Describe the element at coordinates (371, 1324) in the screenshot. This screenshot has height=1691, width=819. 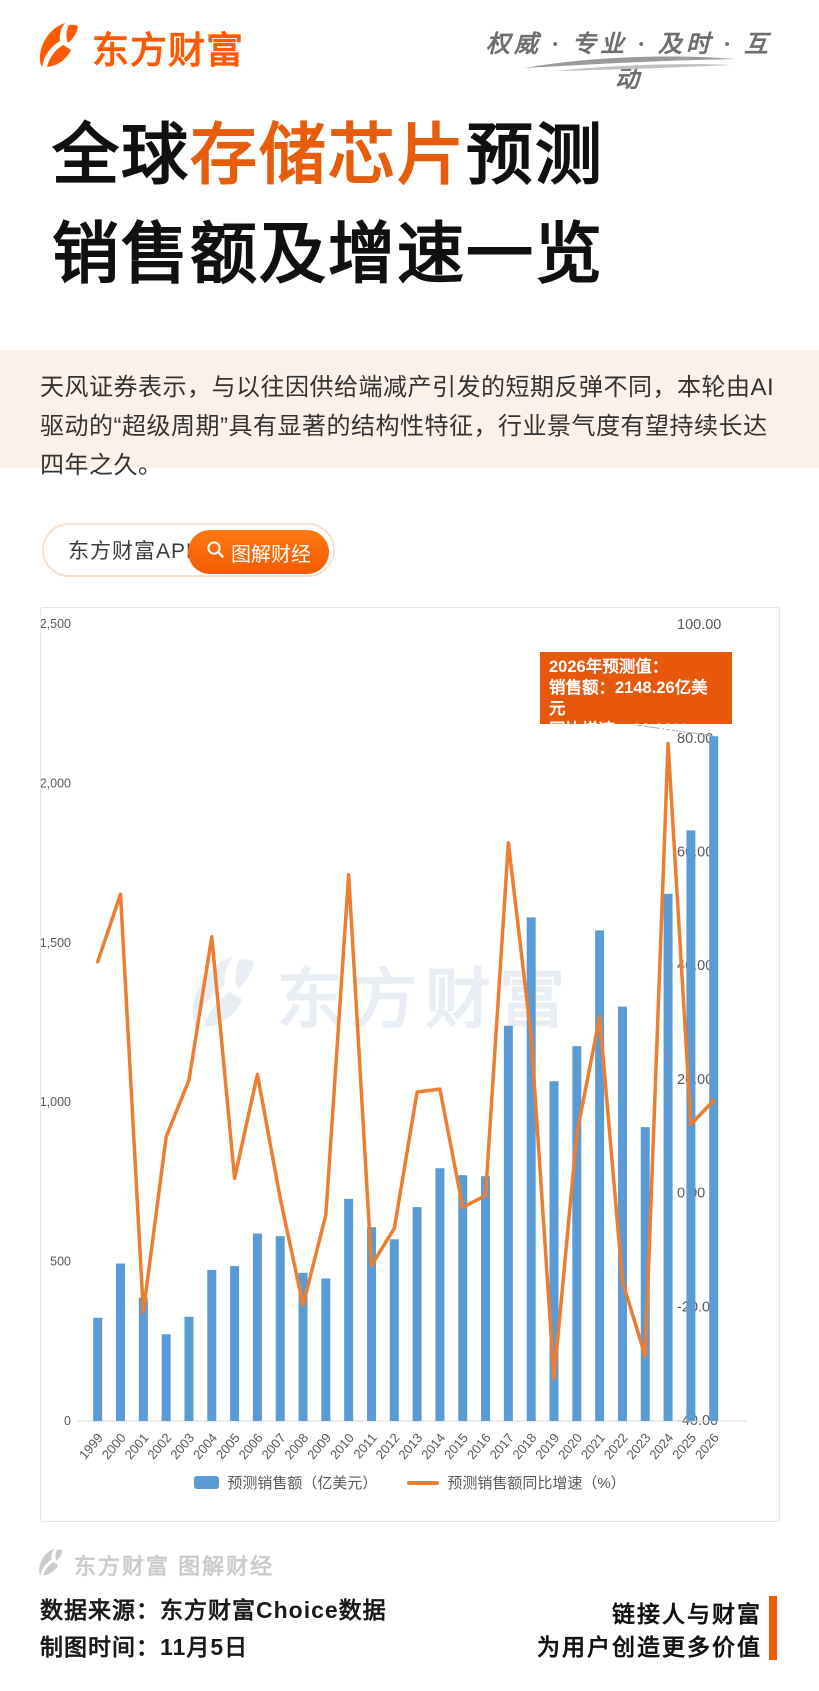
I see `bar-2011` at that location.